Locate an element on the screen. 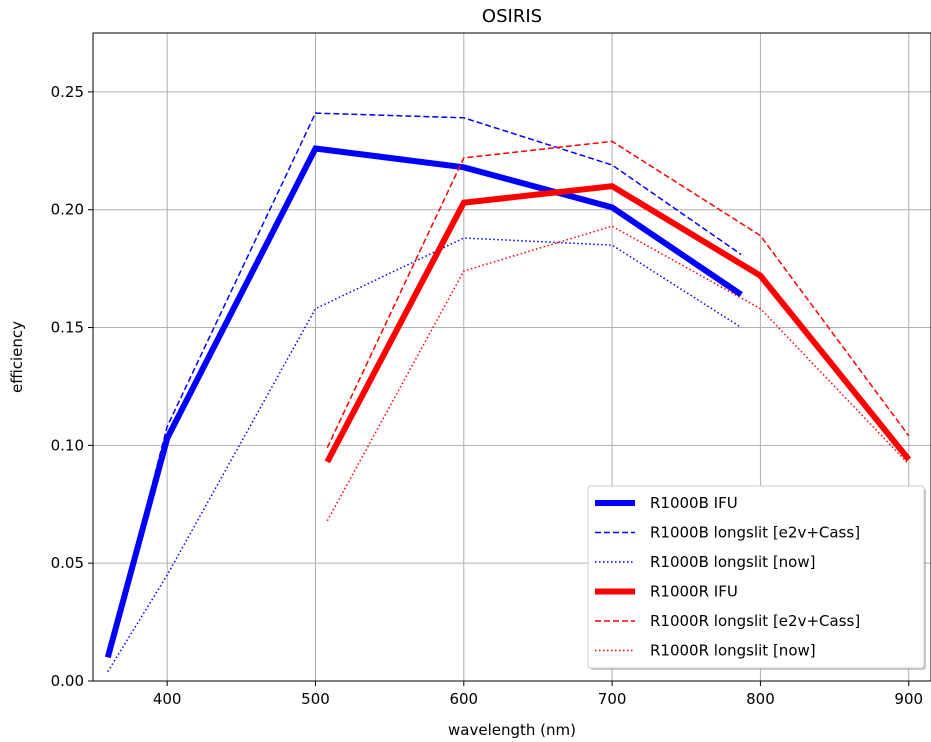 The image size is (931, 742). legend-box is located at coordinates (756, 577).